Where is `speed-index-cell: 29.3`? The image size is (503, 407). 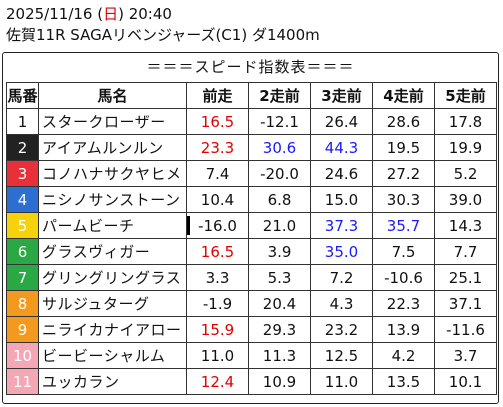
speed-index-cell: 29.3 is located at coordinates (279, 329).